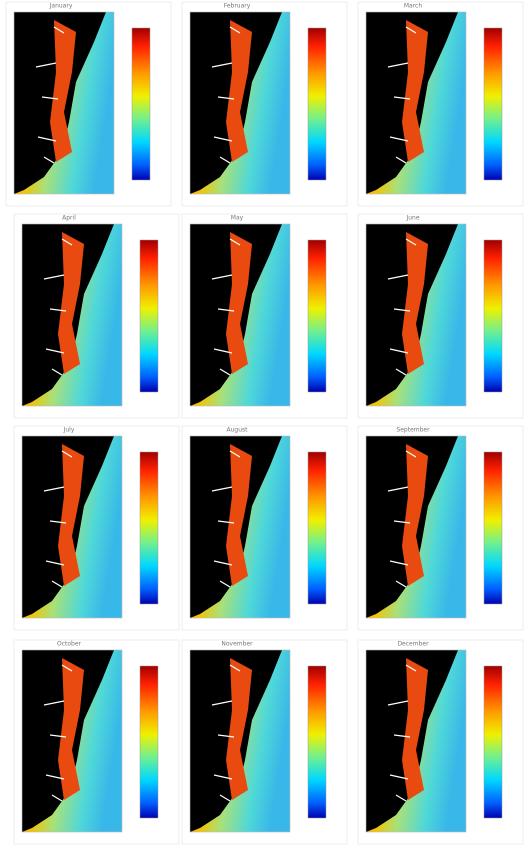 This screenshot has width=529, height=851. I want to click on map-panel: February, so click(264, 104).